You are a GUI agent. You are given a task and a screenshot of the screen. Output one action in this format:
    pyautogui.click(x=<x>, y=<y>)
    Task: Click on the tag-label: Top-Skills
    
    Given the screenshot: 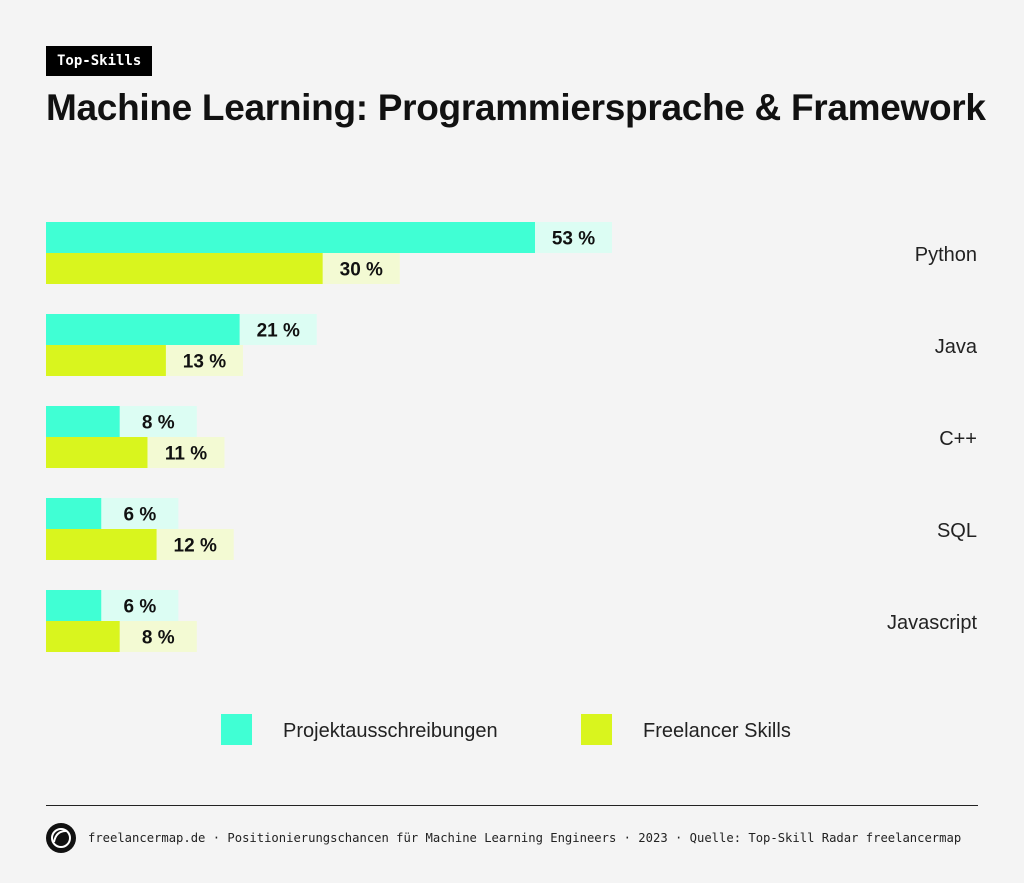 What is the action you would take?
    pyautogui.click(x=99, y=61)
    